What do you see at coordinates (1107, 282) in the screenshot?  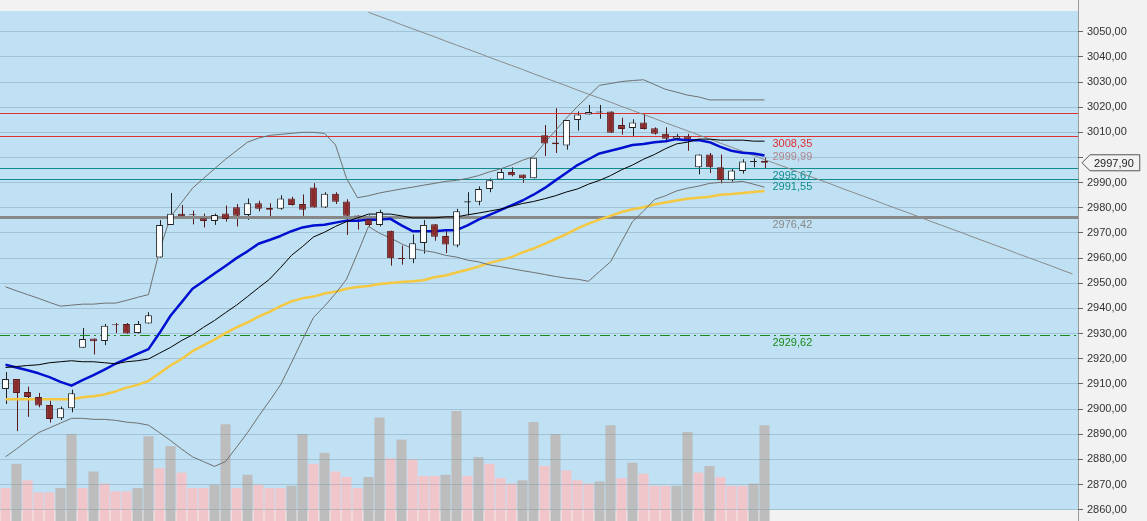 I see `y-tick-label: 2950,00` at bounding box center [1107, 282].